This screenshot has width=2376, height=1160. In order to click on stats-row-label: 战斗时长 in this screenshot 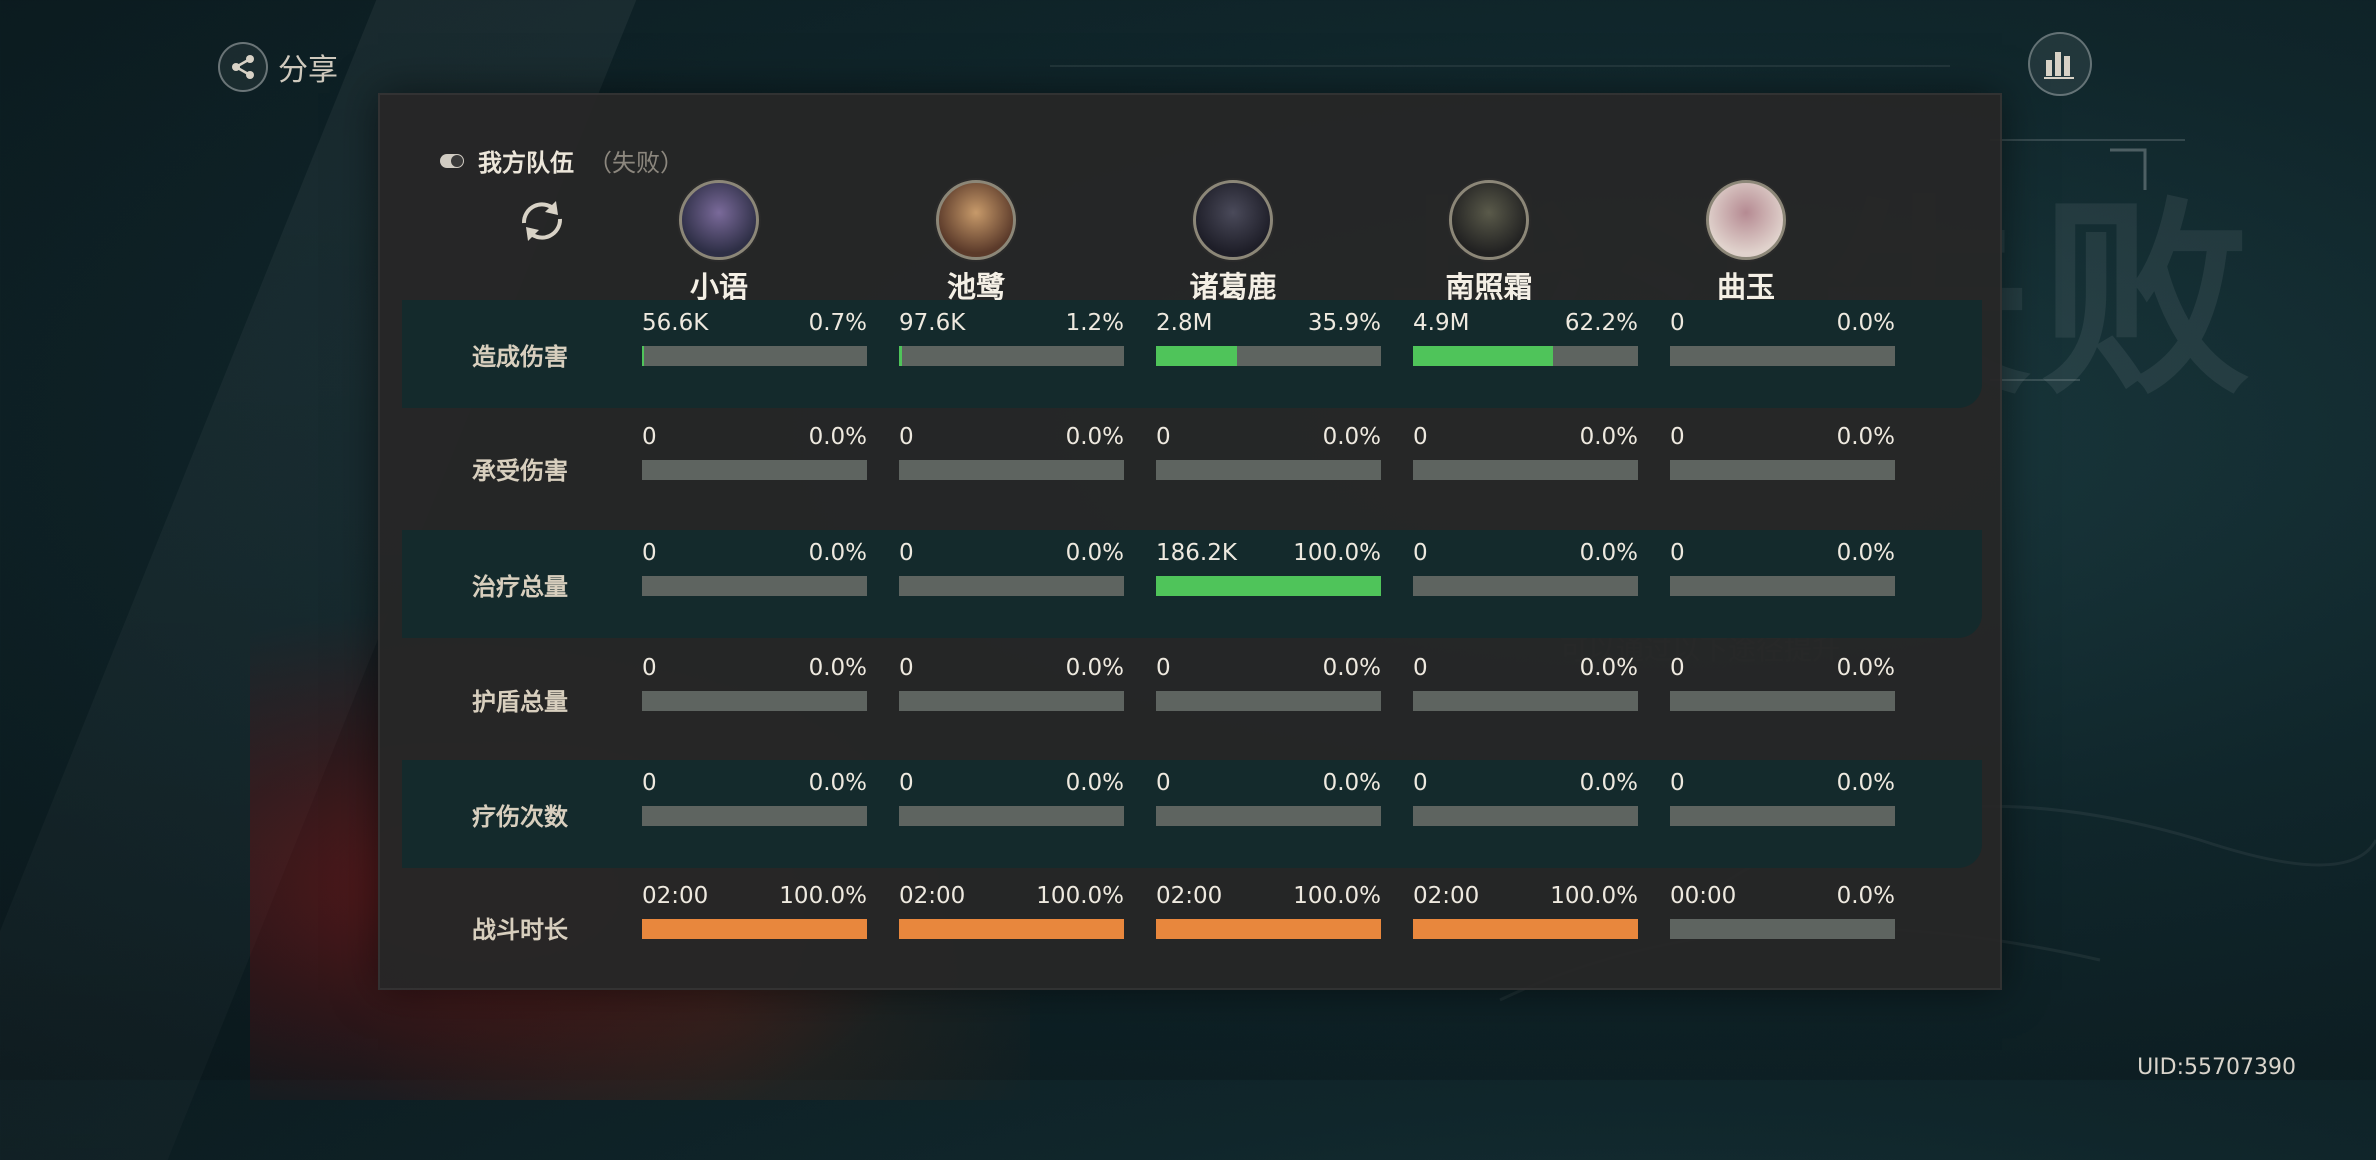, I will do `click(520, 929)`.